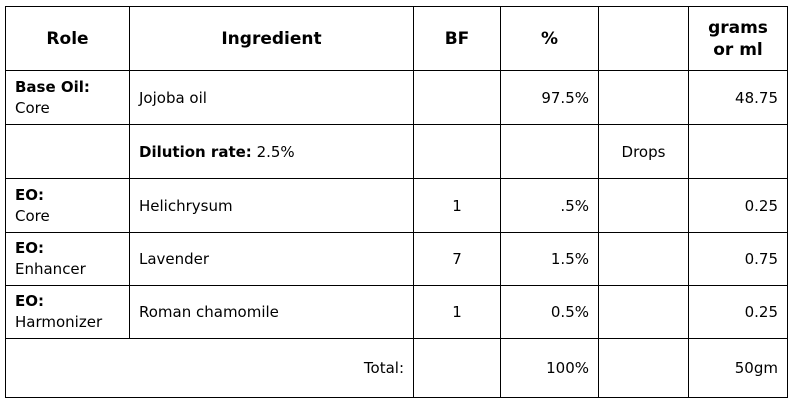 The height and width of the screenshot is (400, 792). Describe the element at coordinates (67, 97) in the screenshot. I see `role-cell: Base Oil: Core` at that location.